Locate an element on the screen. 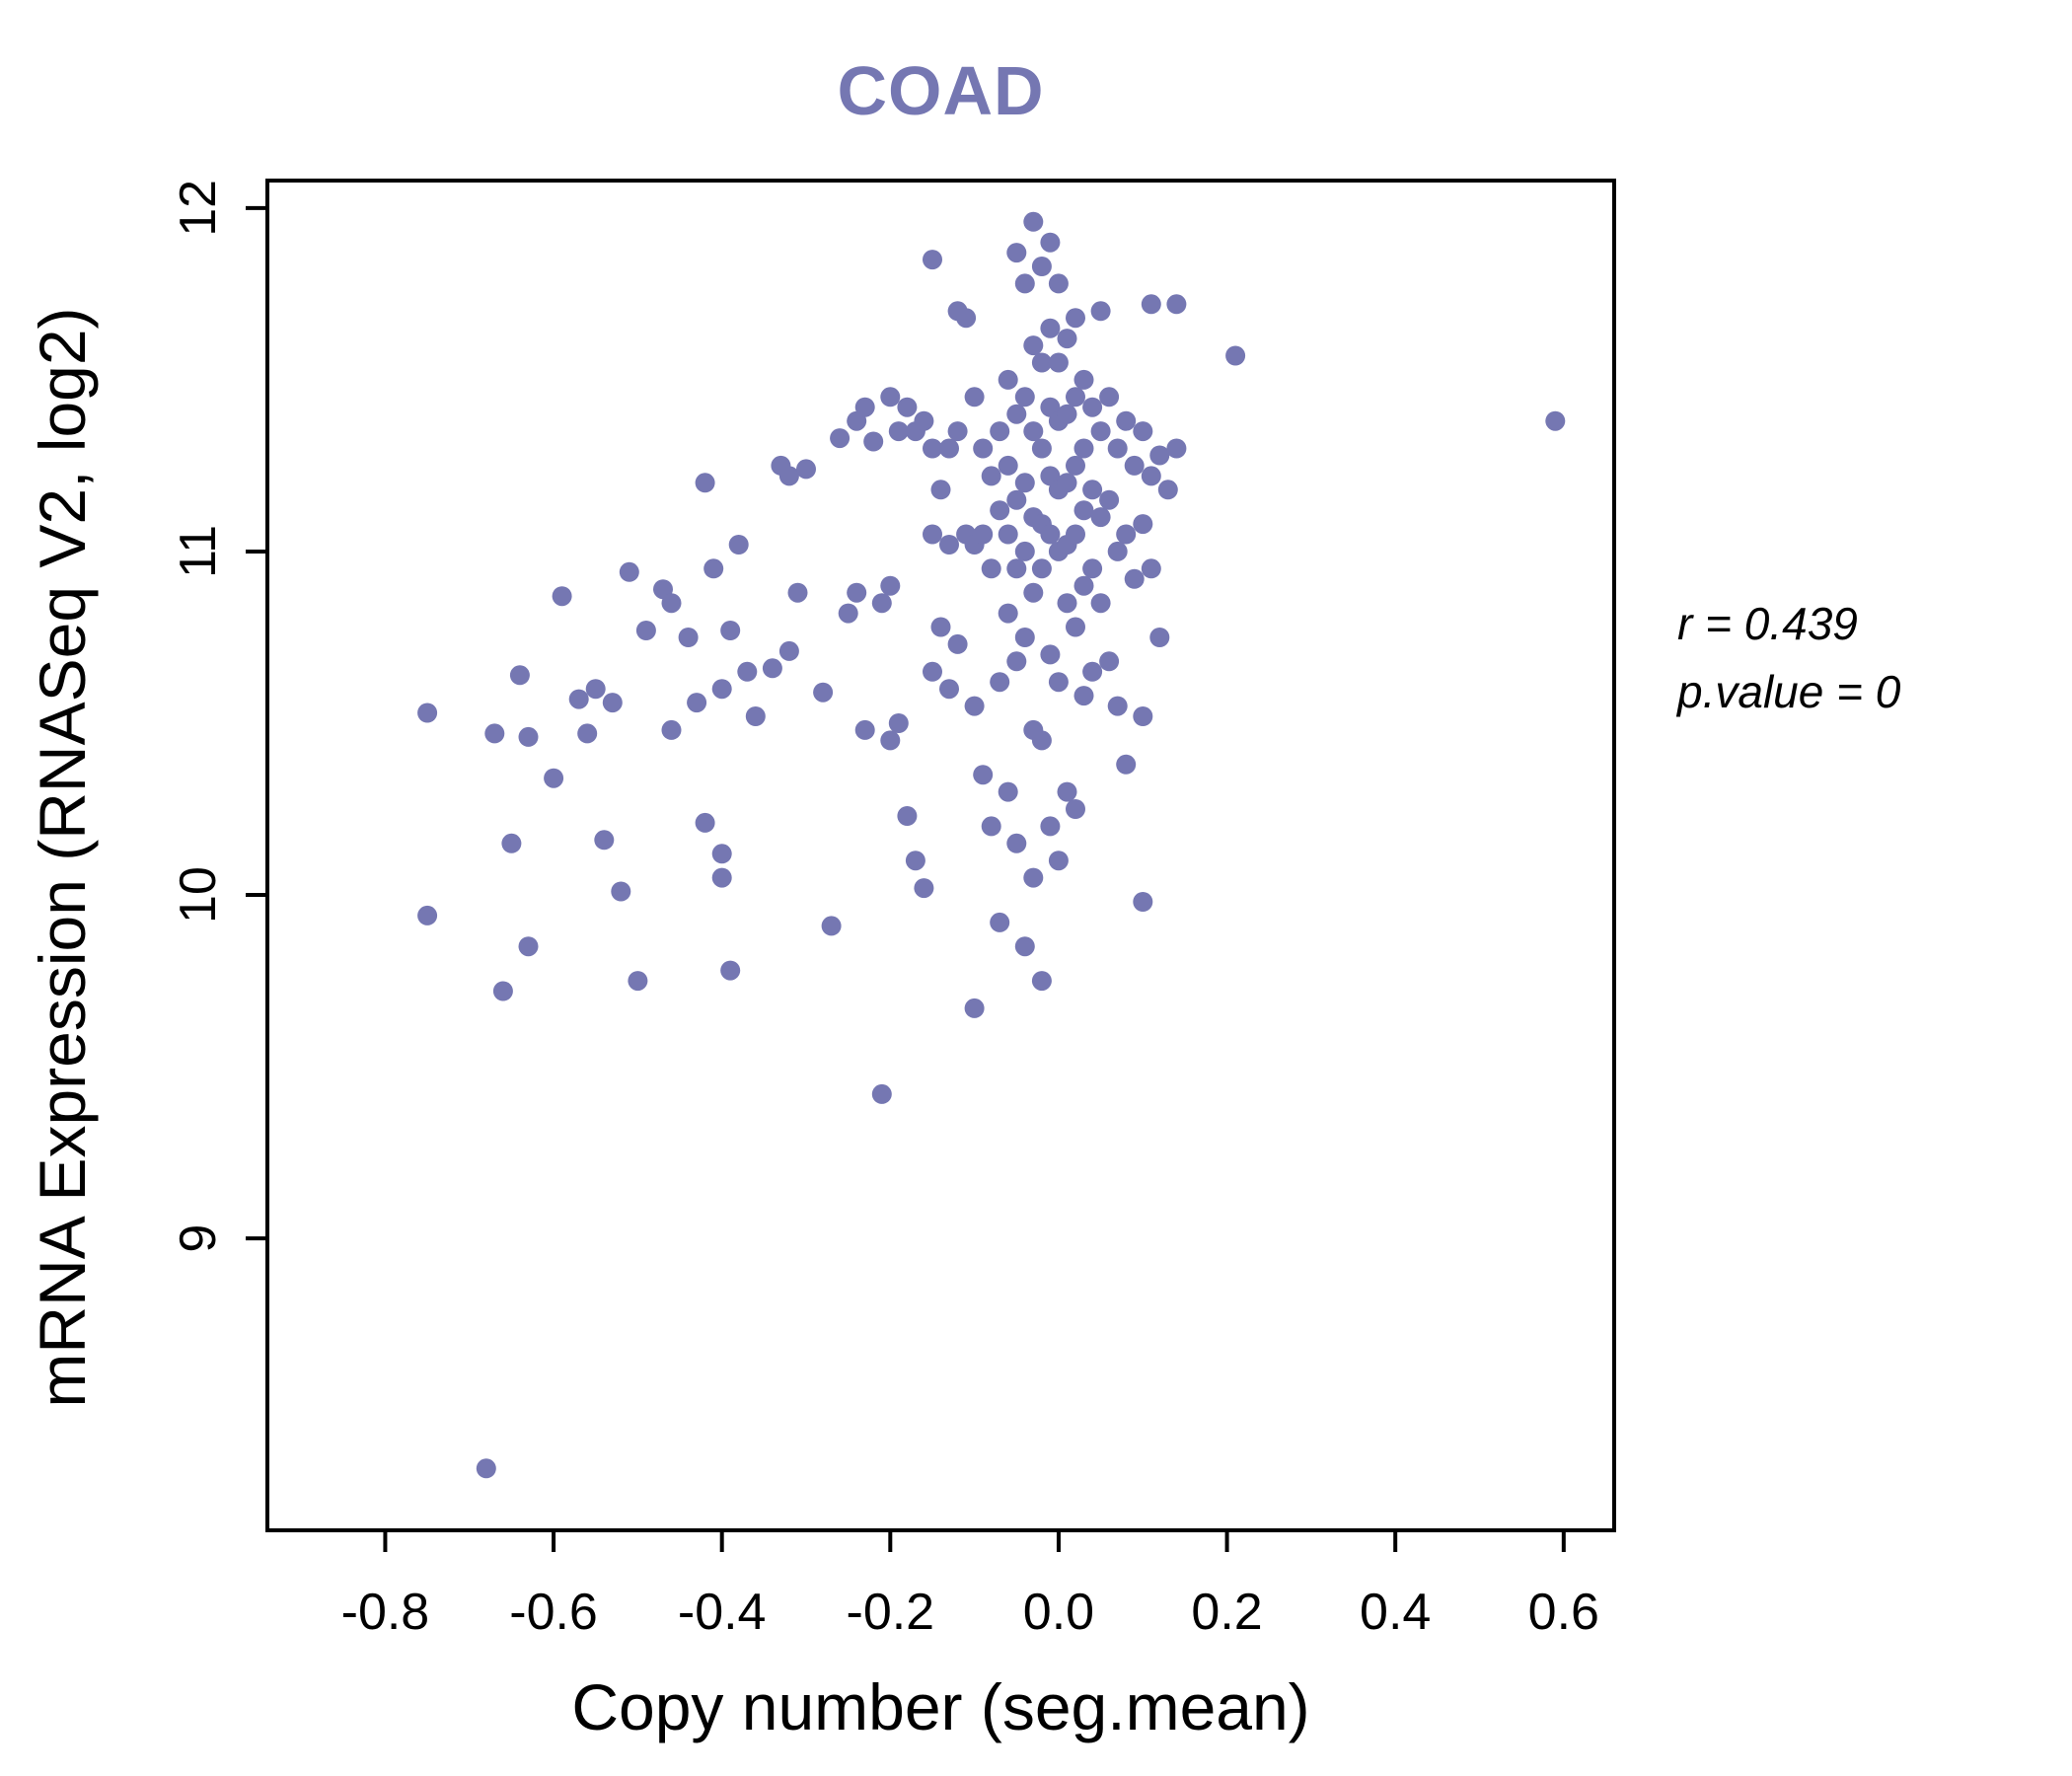 This screenshot has height=1776, width=2072. x-axis-tick-label: -0.8 is located at coordinates (386, 1613).